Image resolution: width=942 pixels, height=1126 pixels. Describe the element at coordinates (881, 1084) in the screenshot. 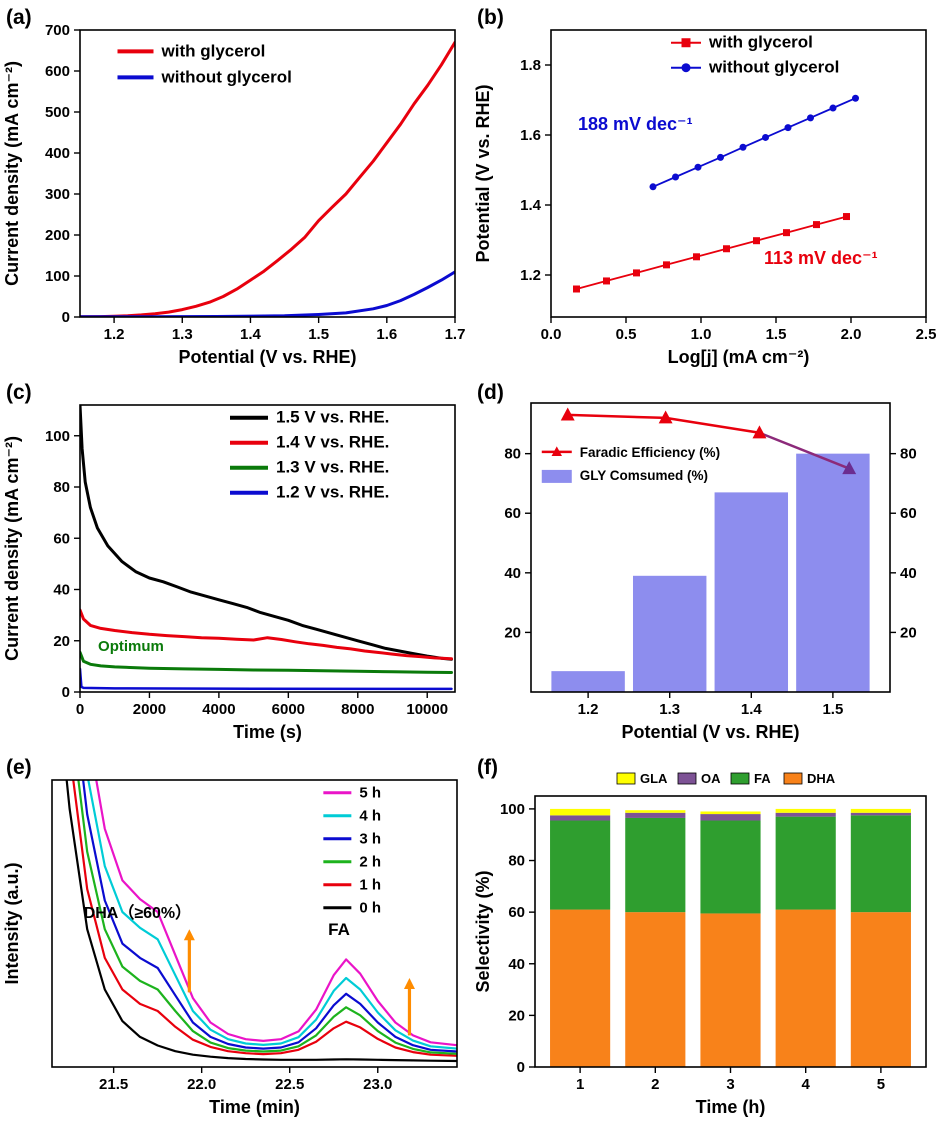

I see `x-tick-label: 5` at that location.